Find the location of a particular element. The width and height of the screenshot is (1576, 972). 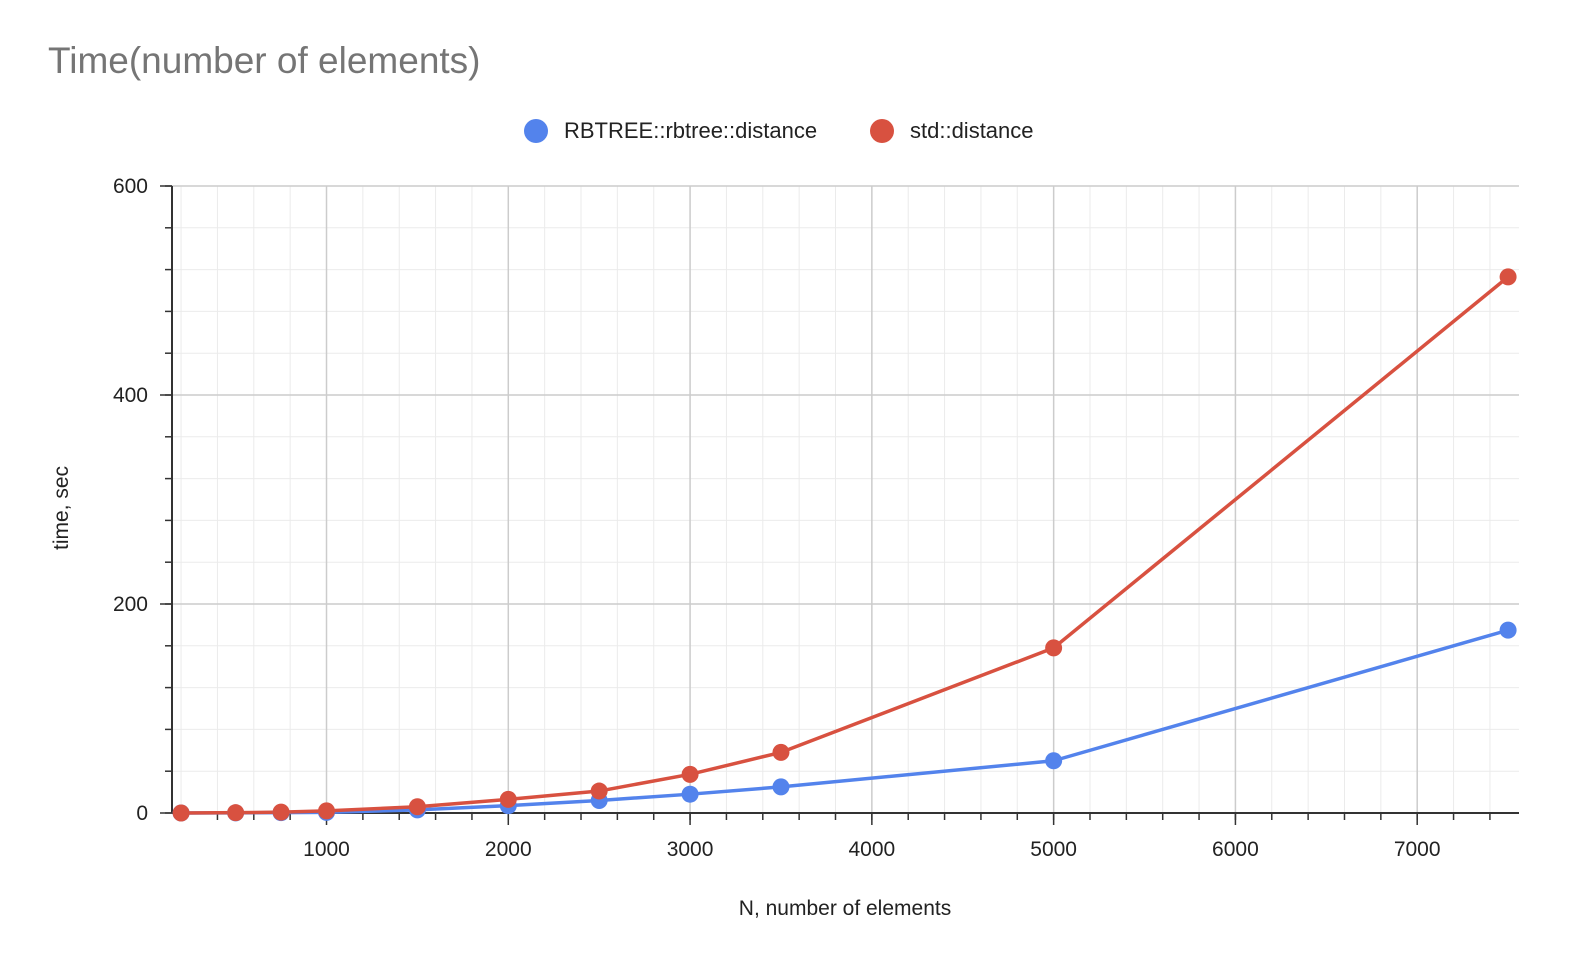

x-tick-labels: 1000 2000 3000 4000 5000 6000 7000 is located at coordinates (871, 849).